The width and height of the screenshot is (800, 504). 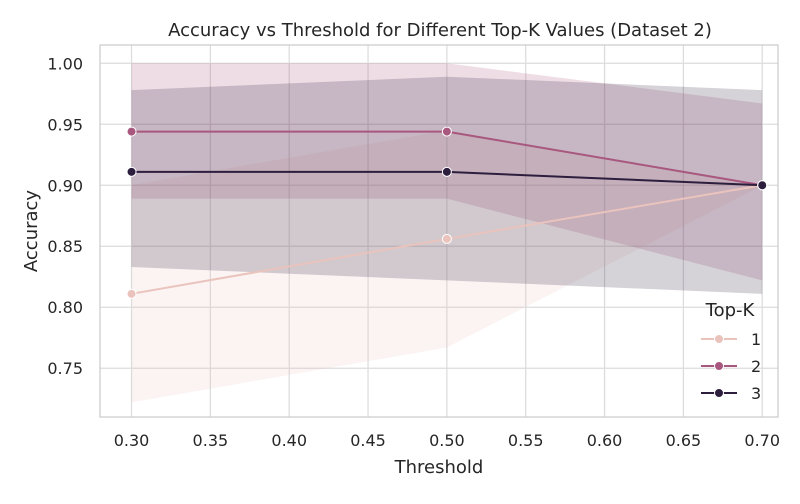 I want to click on x-tick-label: 0.30, so click(x=132, y=440).